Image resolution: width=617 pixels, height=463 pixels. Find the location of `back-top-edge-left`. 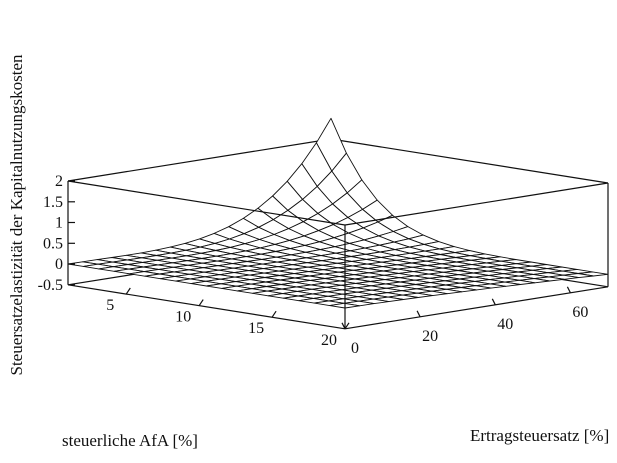

back-top-edge-left is located at coordinates (199, 160).